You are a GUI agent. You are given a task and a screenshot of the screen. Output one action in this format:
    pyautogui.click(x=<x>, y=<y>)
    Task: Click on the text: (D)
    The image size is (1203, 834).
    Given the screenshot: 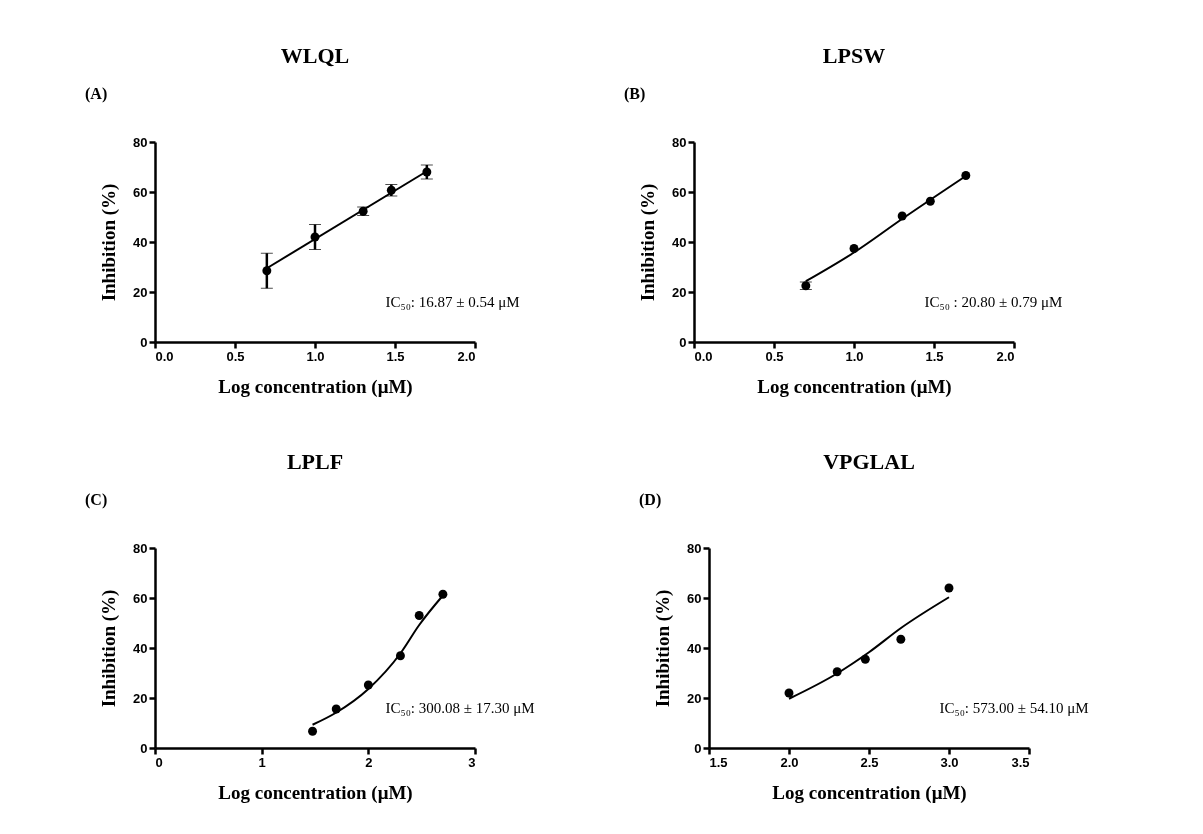 What is the action you would take?
    pyautogui.click(x=650, y=500)
    